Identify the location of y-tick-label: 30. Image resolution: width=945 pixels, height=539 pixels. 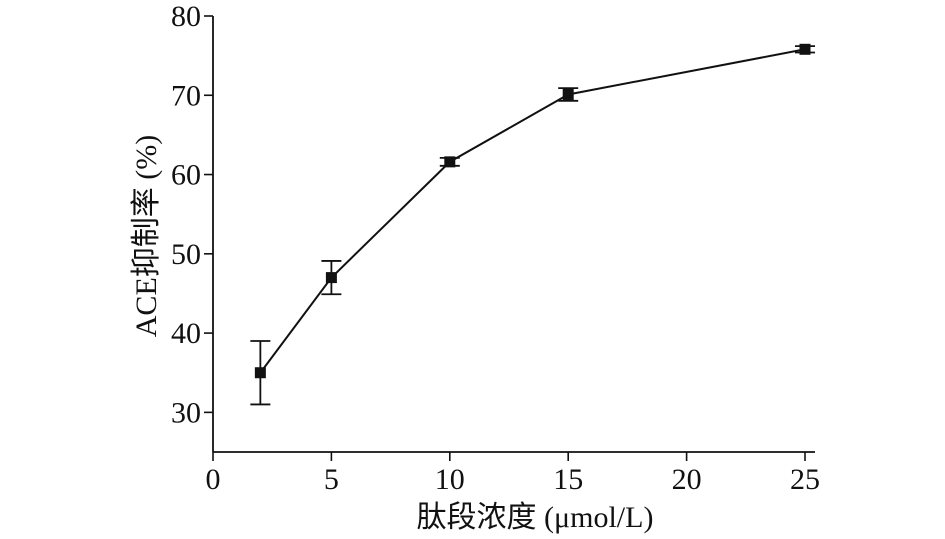
(186, 412).